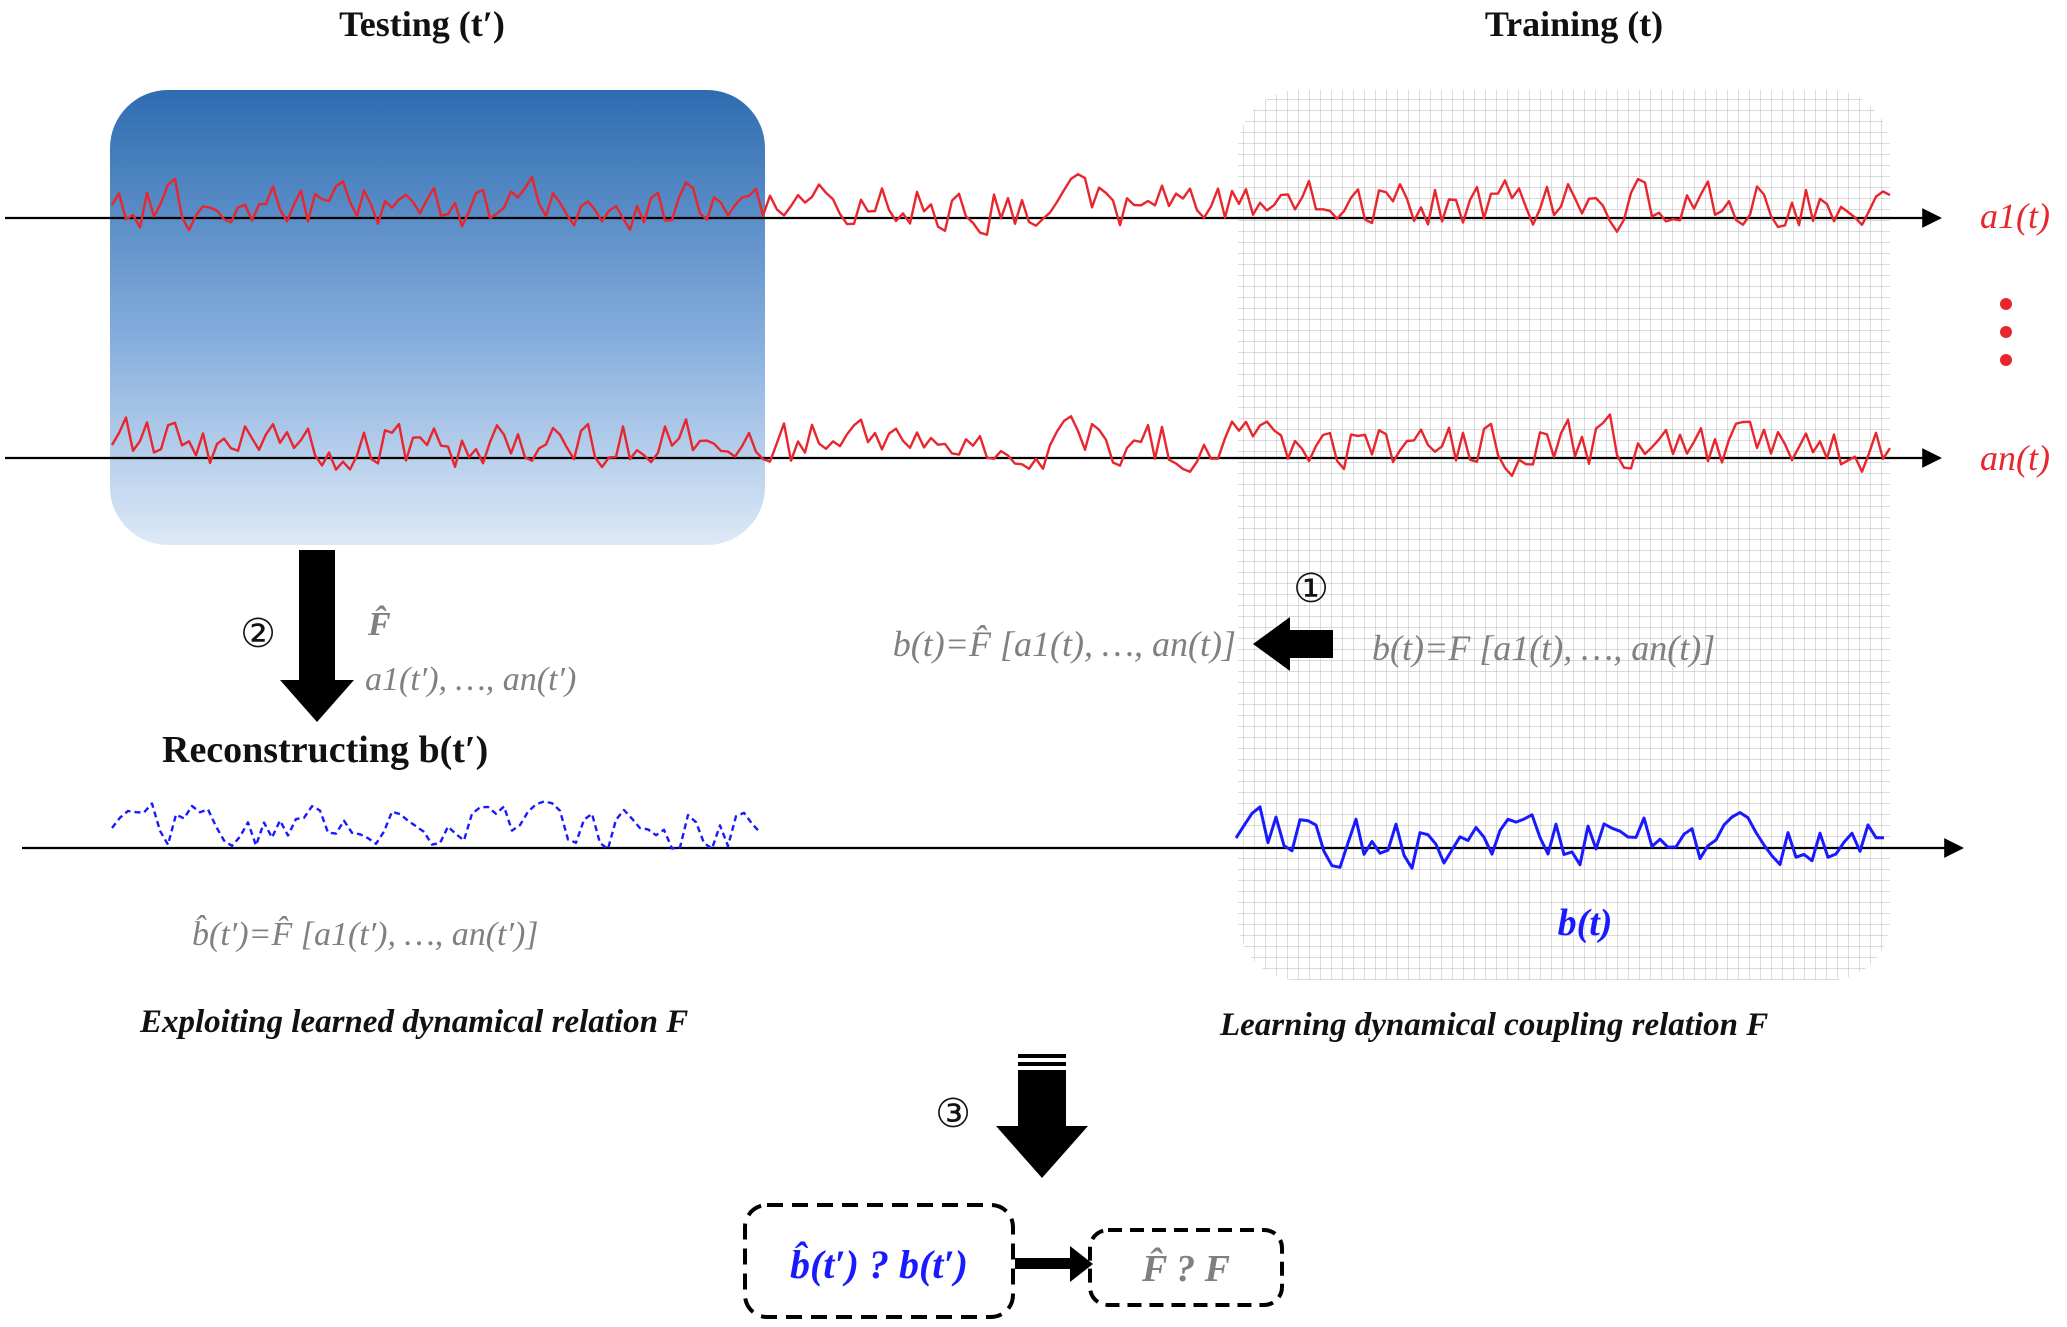  What do you see at coordinates (379, 623) in the screenshot?
I see `f-hat-label: F̂` at bounding box center [379, 623].